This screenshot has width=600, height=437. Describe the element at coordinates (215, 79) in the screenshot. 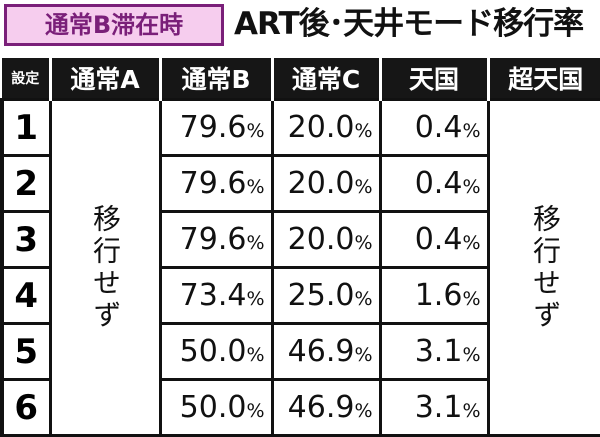

I see `column-header: 通常B` at that location.